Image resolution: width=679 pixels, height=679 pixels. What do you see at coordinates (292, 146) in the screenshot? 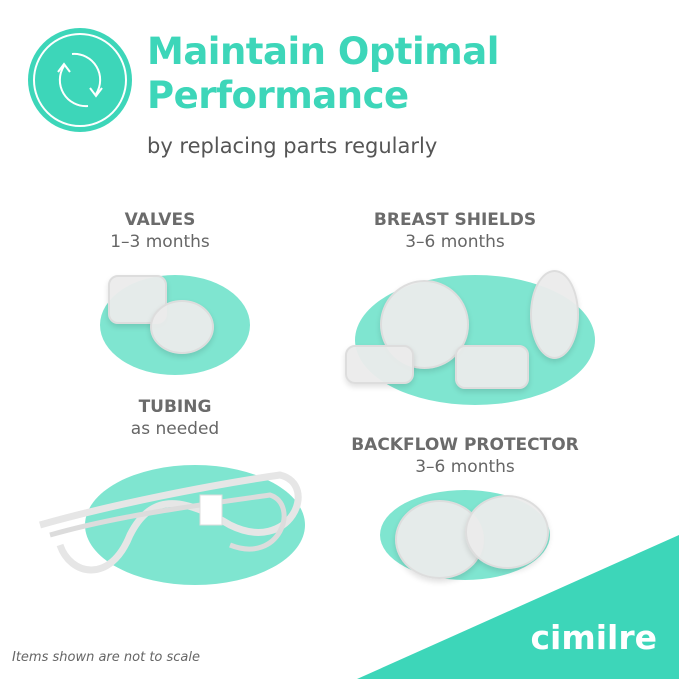
I see `subtitle: by replacing parts regularly` at bounding box center [292, 146].